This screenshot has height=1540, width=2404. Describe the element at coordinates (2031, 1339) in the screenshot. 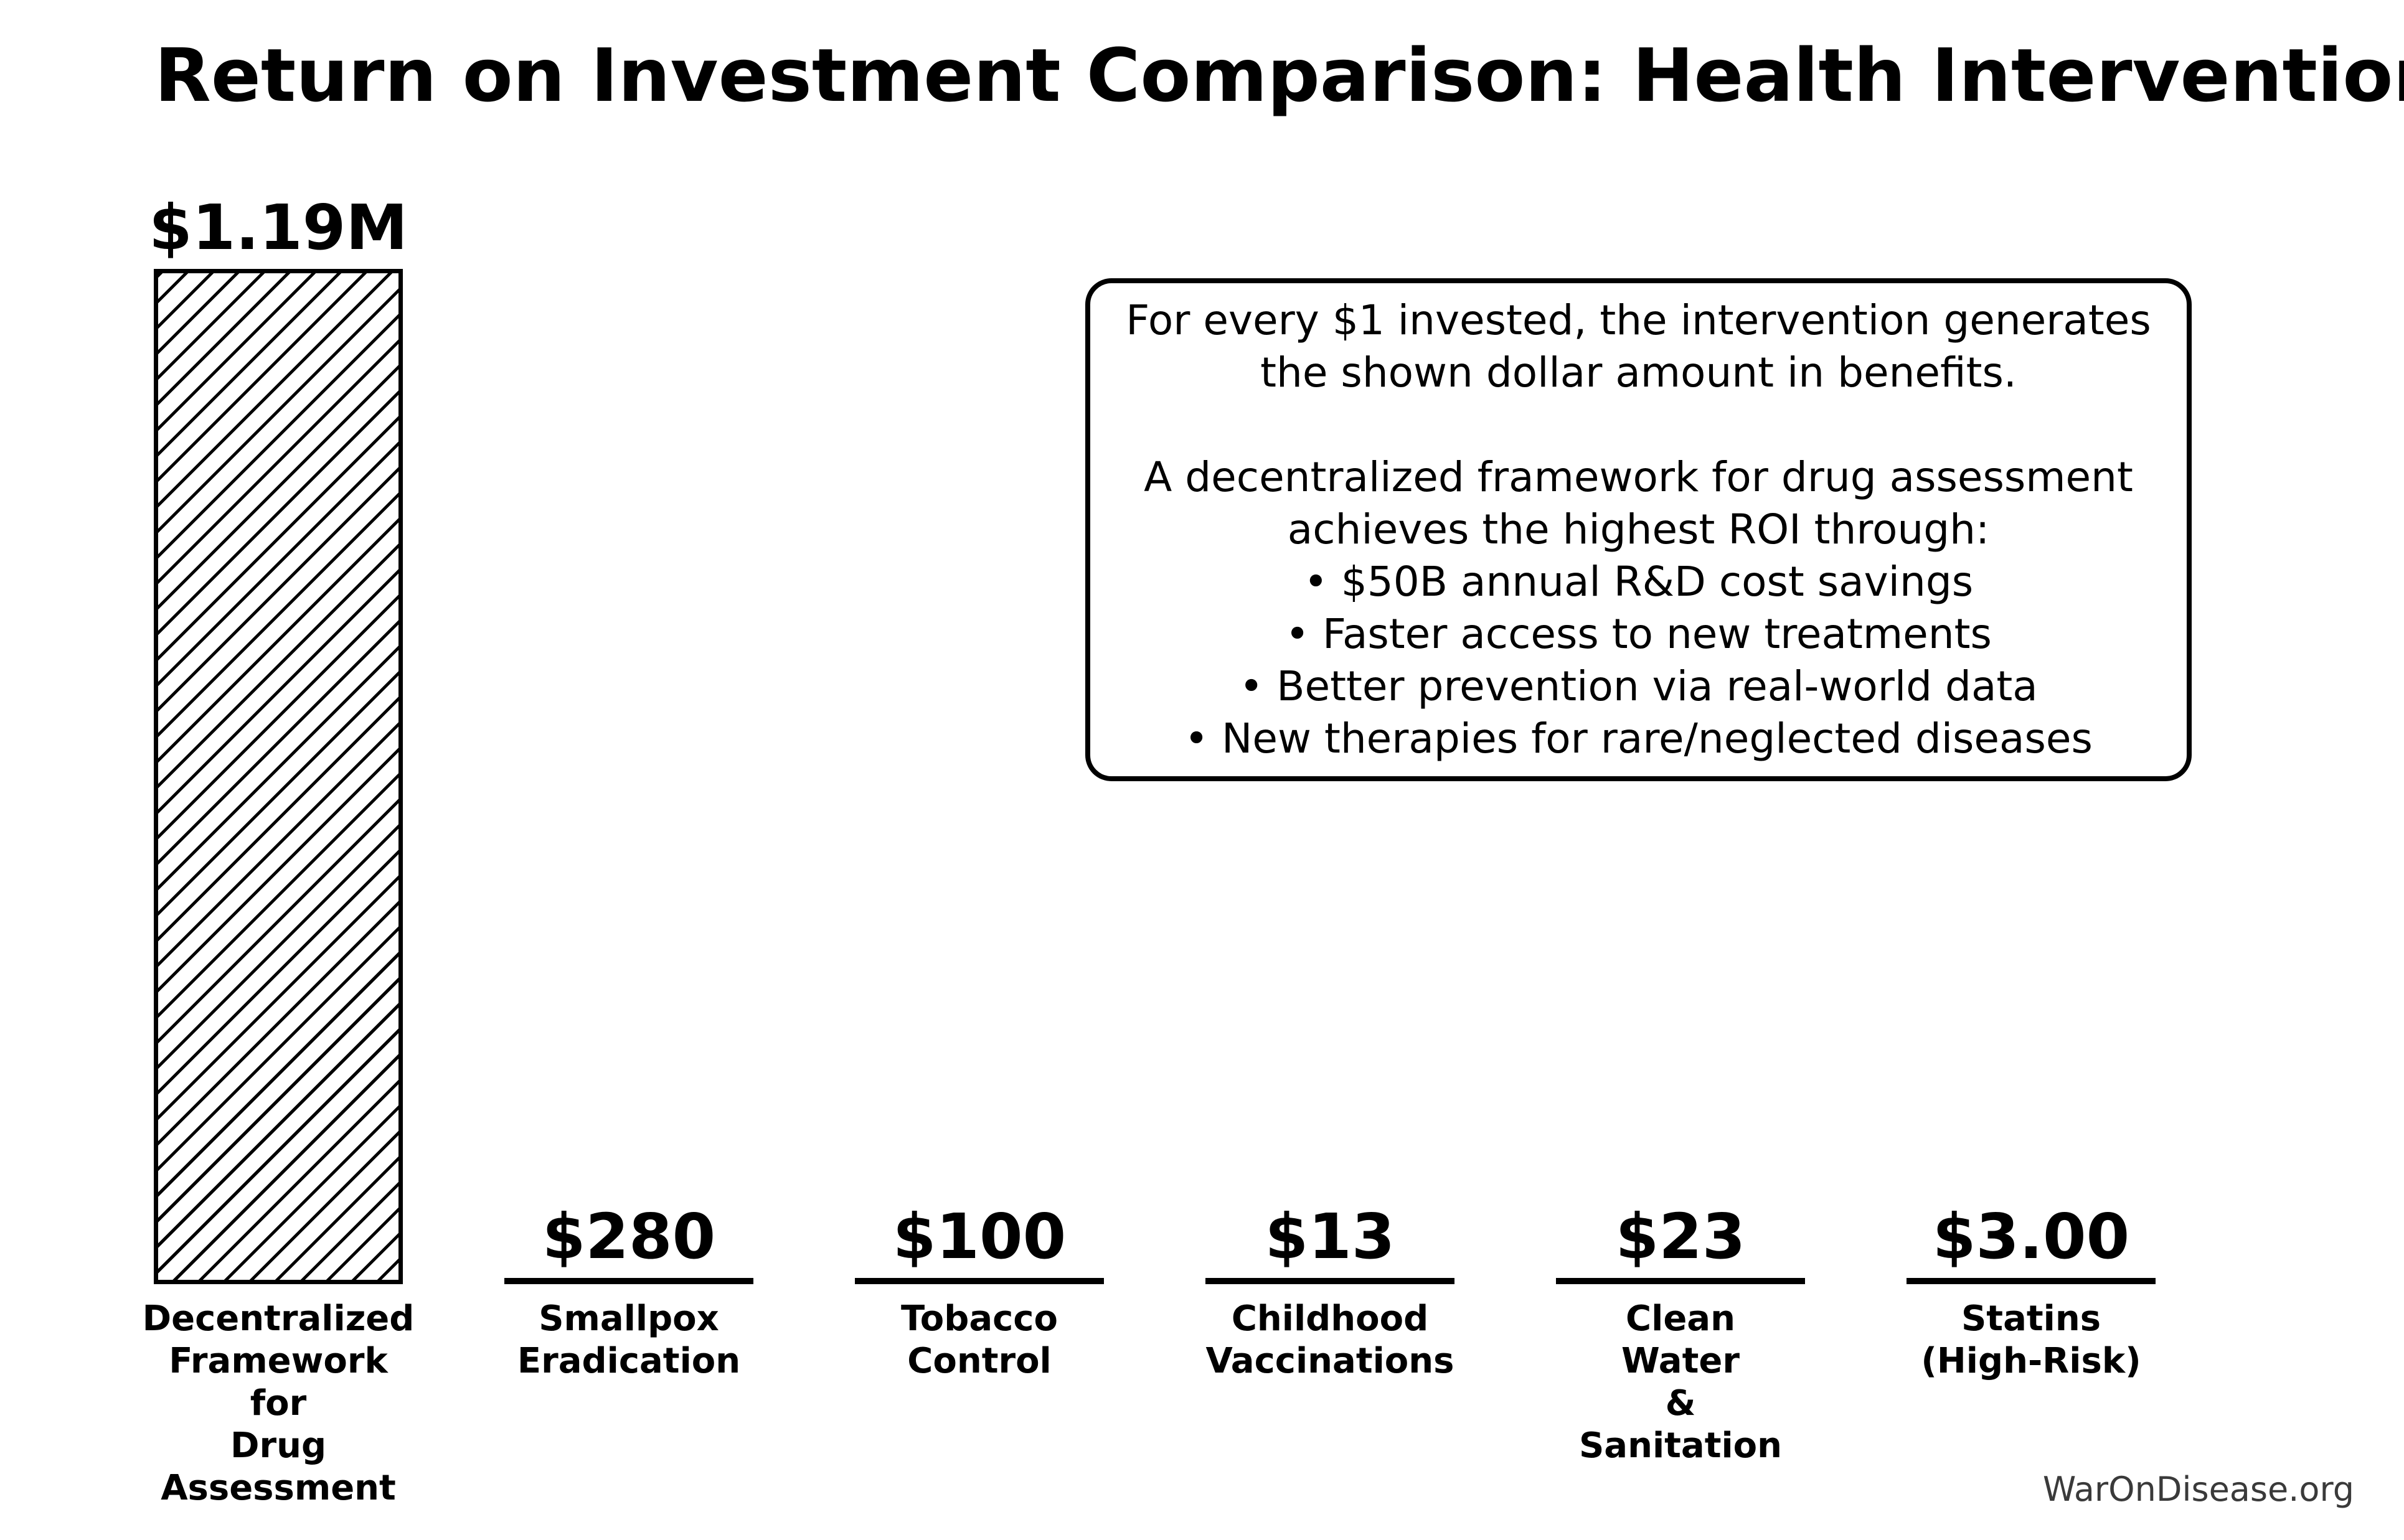

I see `bar-category-label: Statins (High-Risk)` at that location.